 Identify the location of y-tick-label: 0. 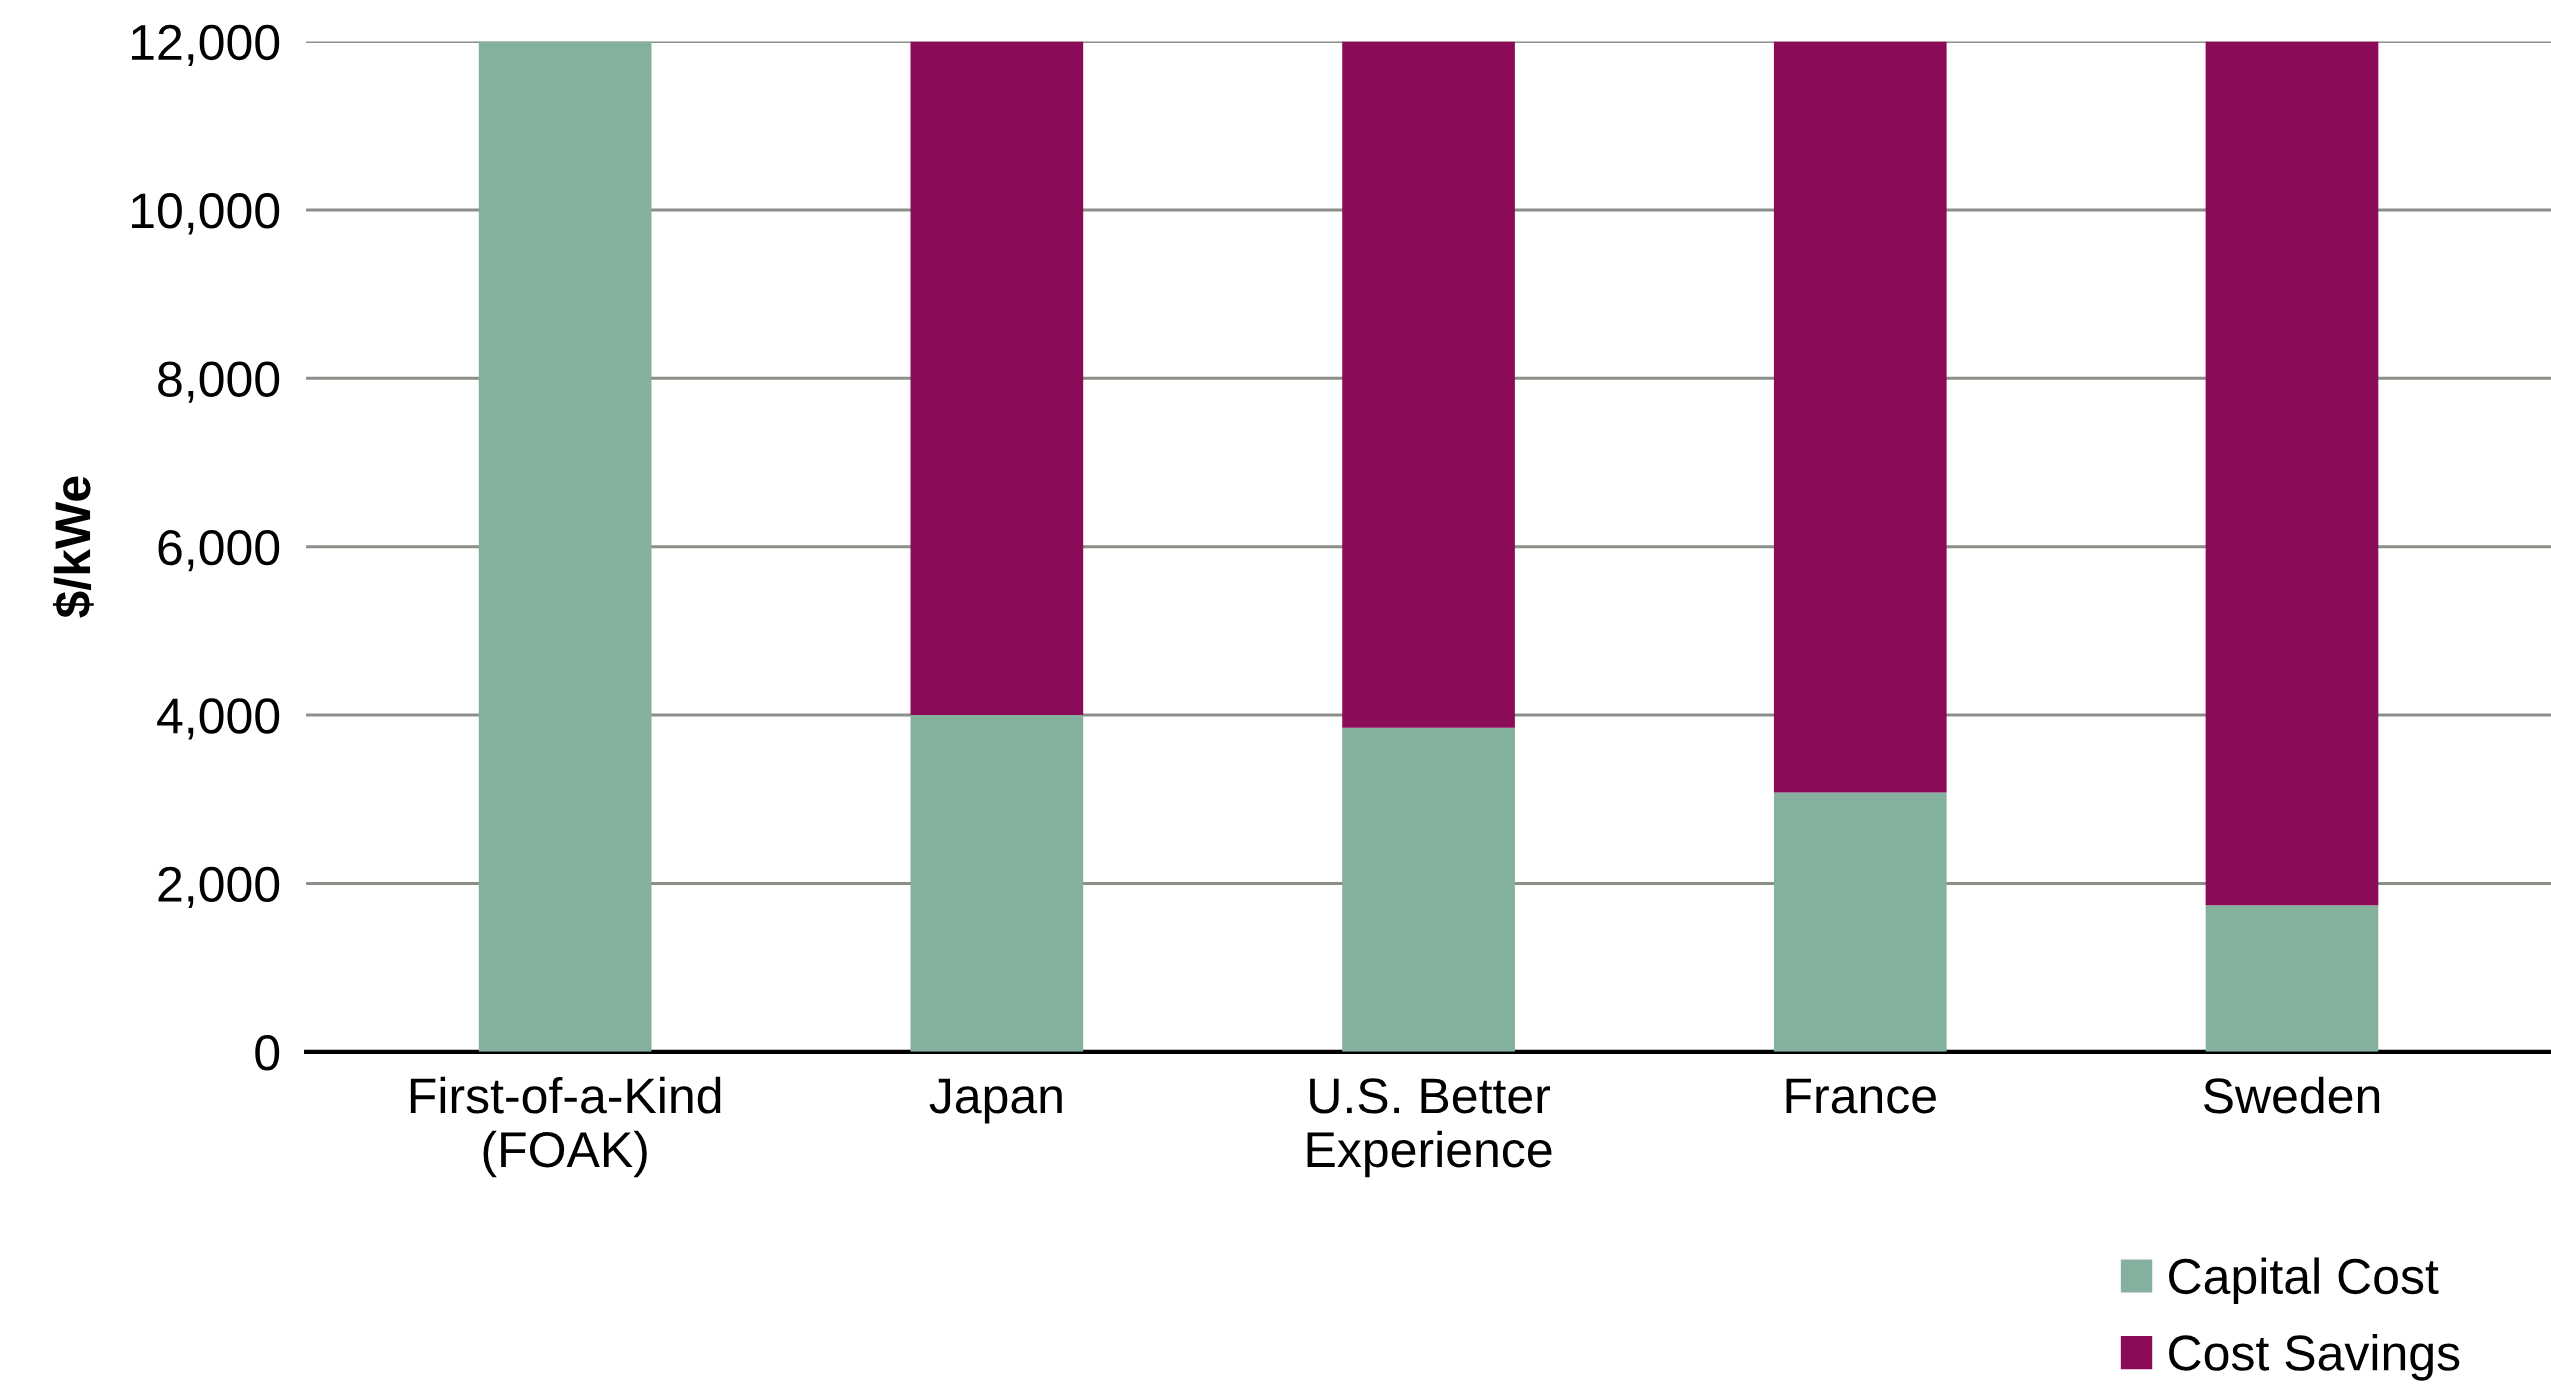
(267, 1053).